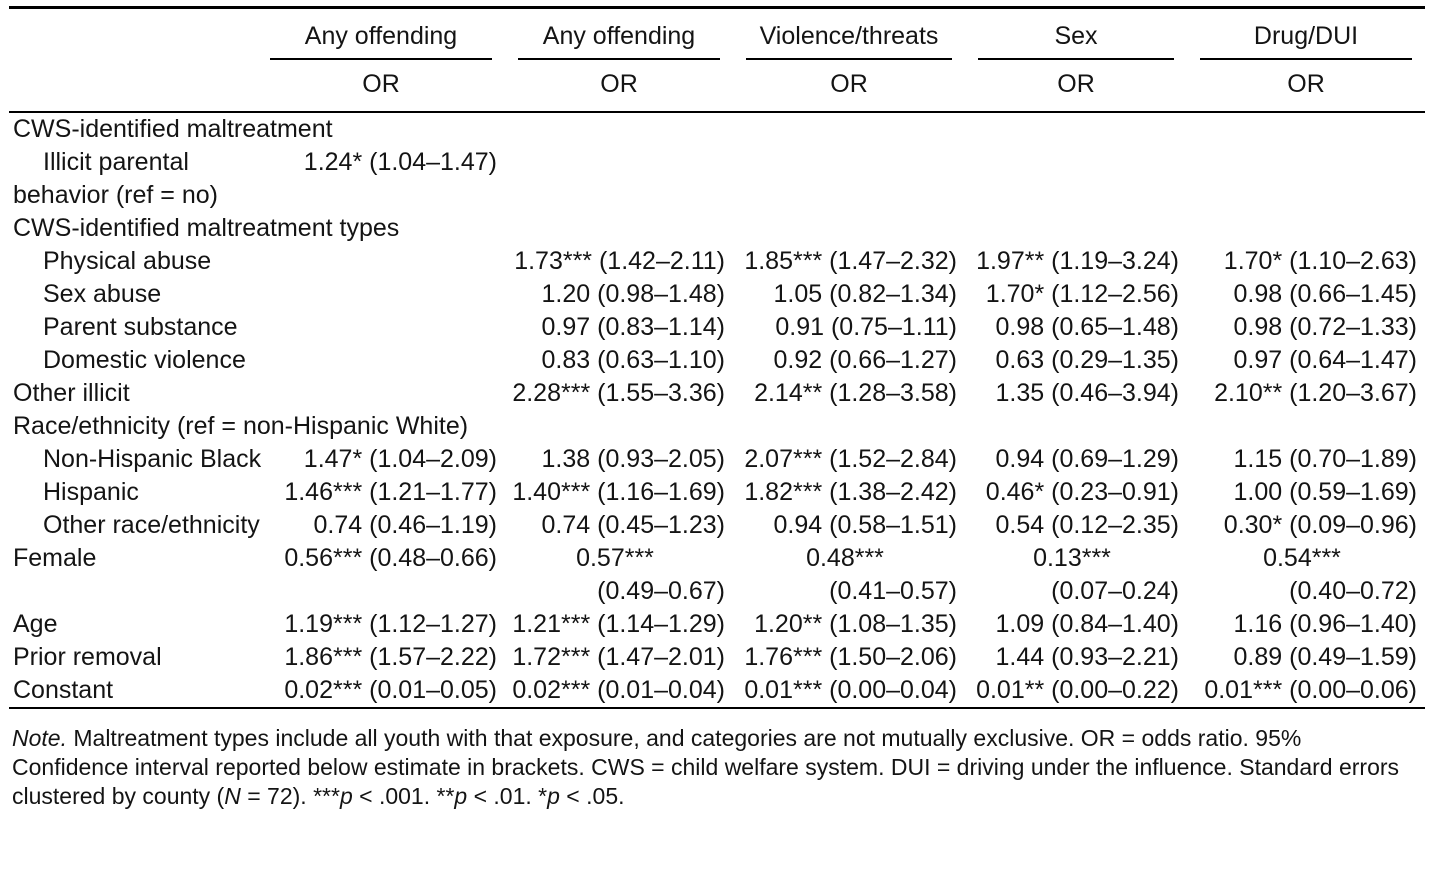  What do you see at coordinates (855, 393) in the screenshot?
I see `or-cell: 2.14** (1.28–3.58)` at bounding box center [855, 393].